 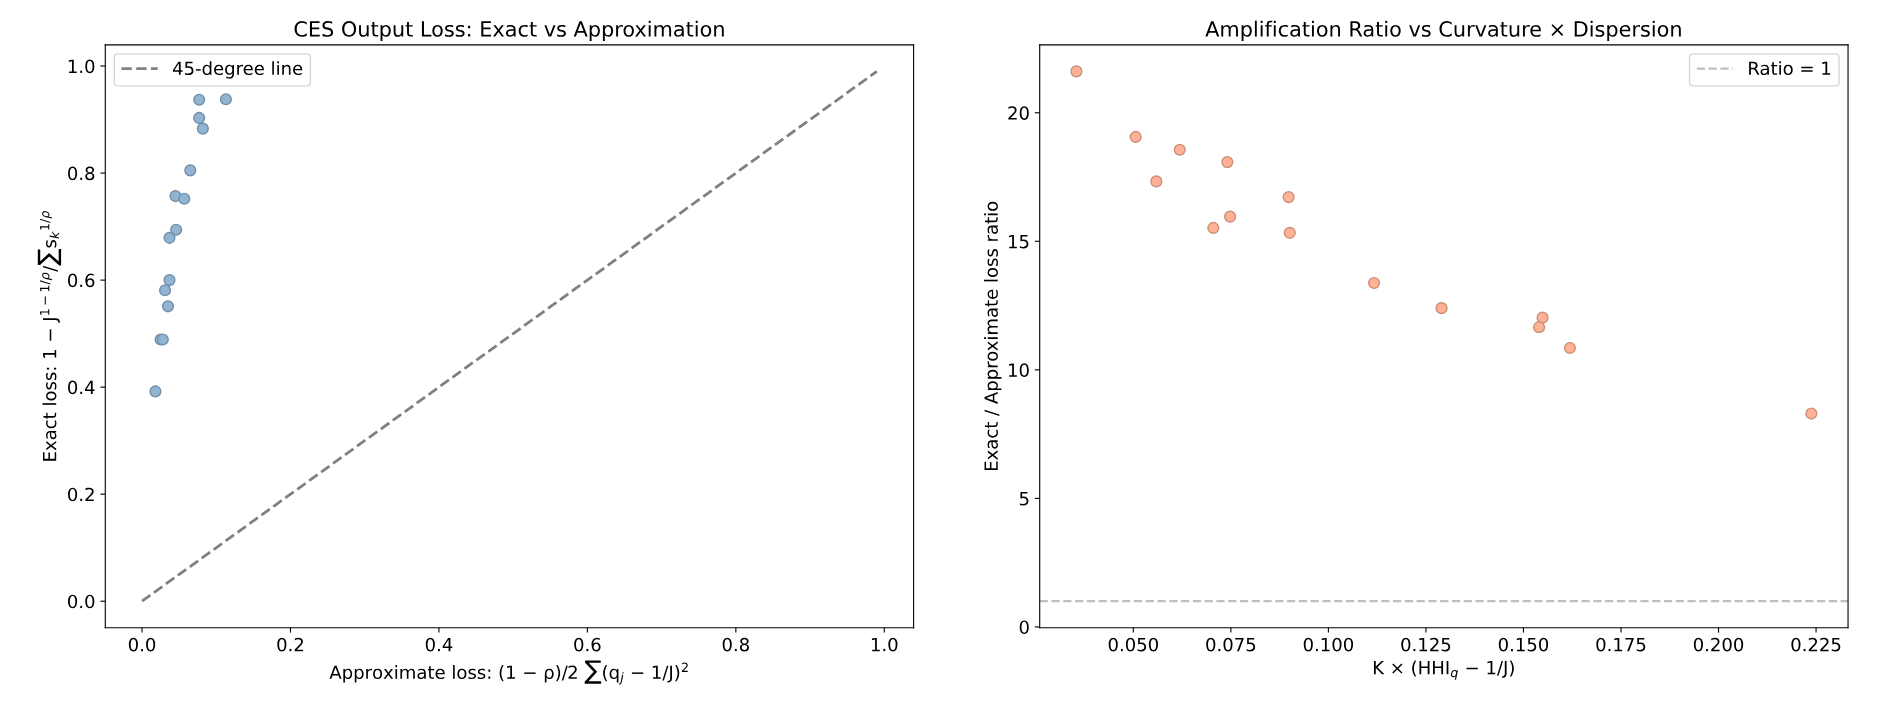 What do you see at coordinates (81, 494) in the screenshot?
I see `y-tick-label: 0.2` at bounding box center [81, 494].